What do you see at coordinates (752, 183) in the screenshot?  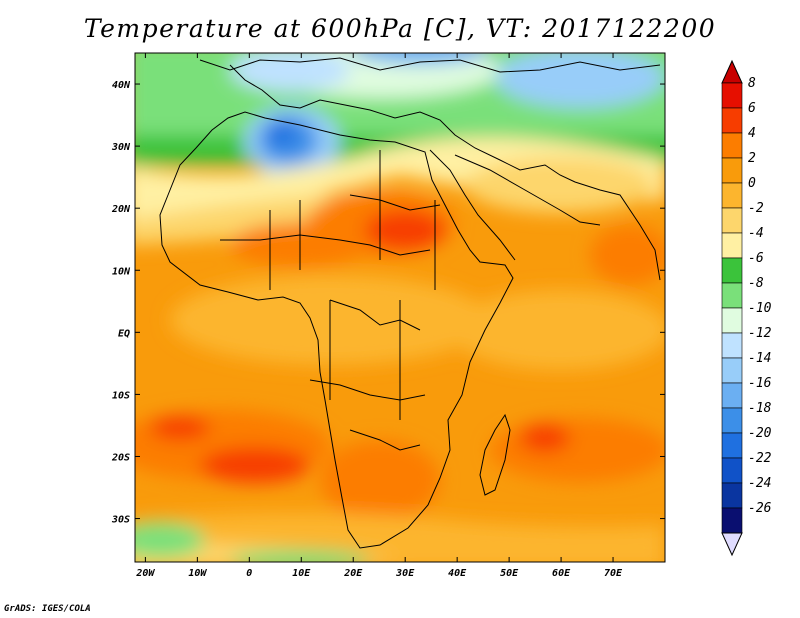 I see `colorbar-label: 0` at bounding box center [752, 183].